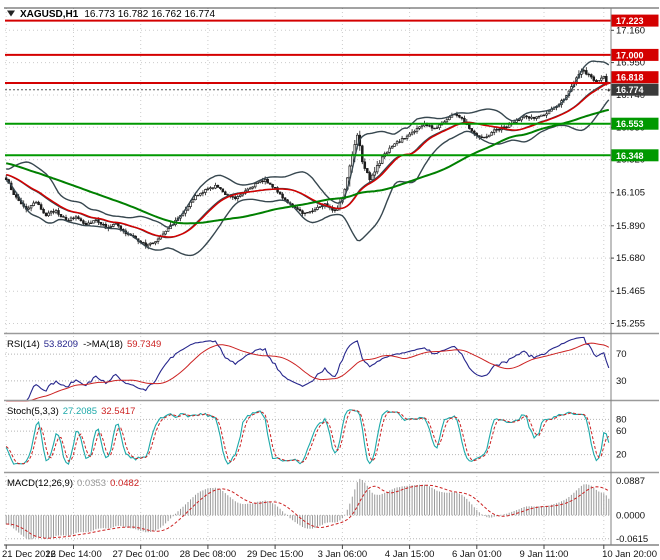 The height and width of the screenshot is (560, 660). What do you see at coordinates (630, 226) in the screenshot?
I see `price-axis-label: 15.890` at bounding box center [630, 226].